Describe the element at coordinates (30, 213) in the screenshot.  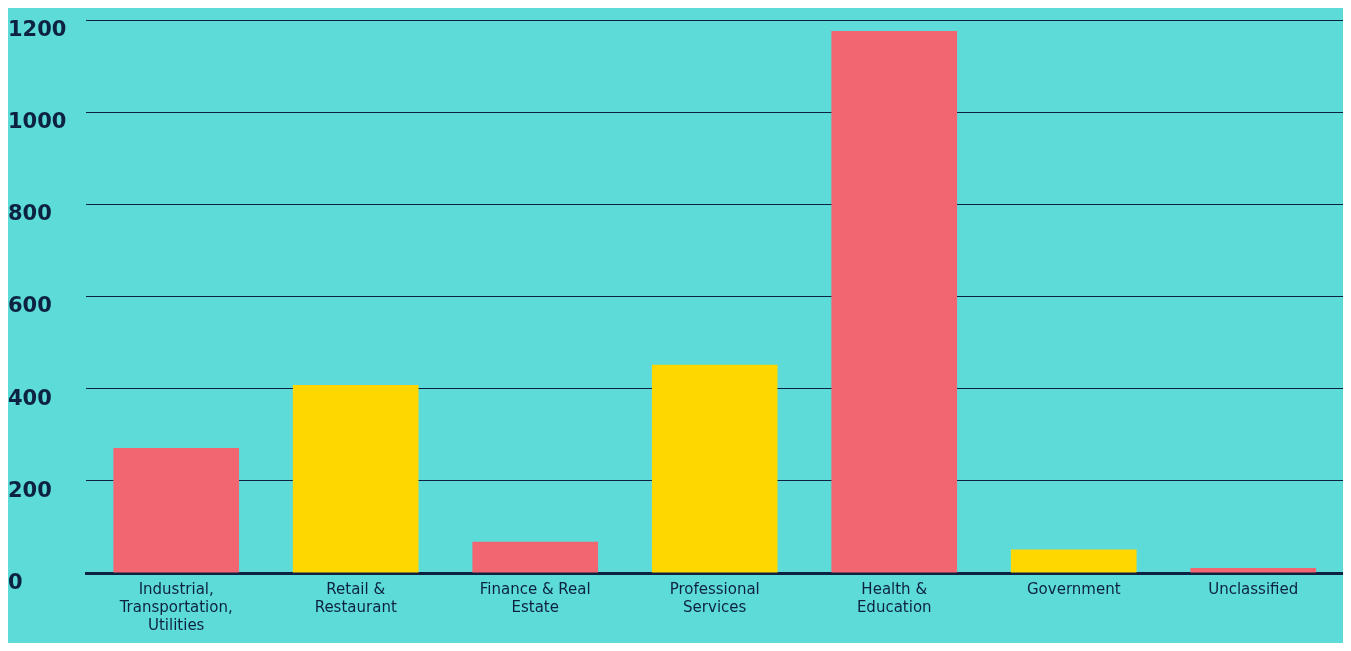
I see `y-tick-label: 800` at that location.